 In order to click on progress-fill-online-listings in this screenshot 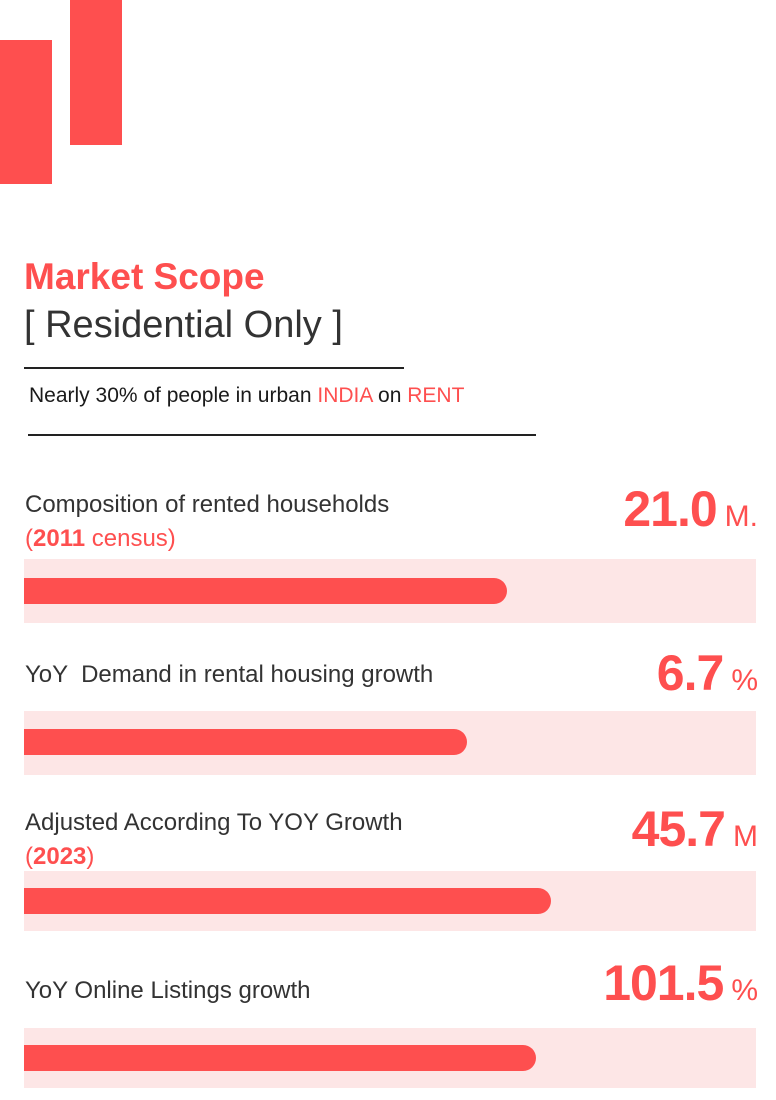, I will do `click(280, 1058)`.